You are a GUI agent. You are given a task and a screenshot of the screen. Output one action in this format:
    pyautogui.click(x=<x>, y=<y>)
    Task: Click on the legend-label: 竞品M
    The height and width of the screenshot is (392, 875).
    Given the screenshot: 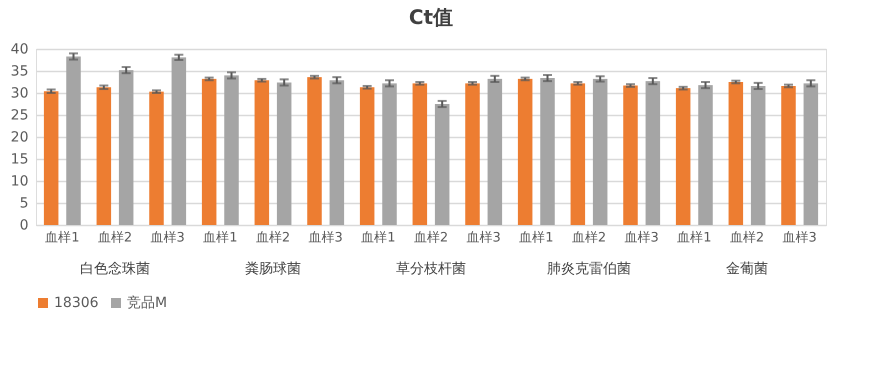 What is the action you would take?
    pyautogui.click(x=147, y=303)
    